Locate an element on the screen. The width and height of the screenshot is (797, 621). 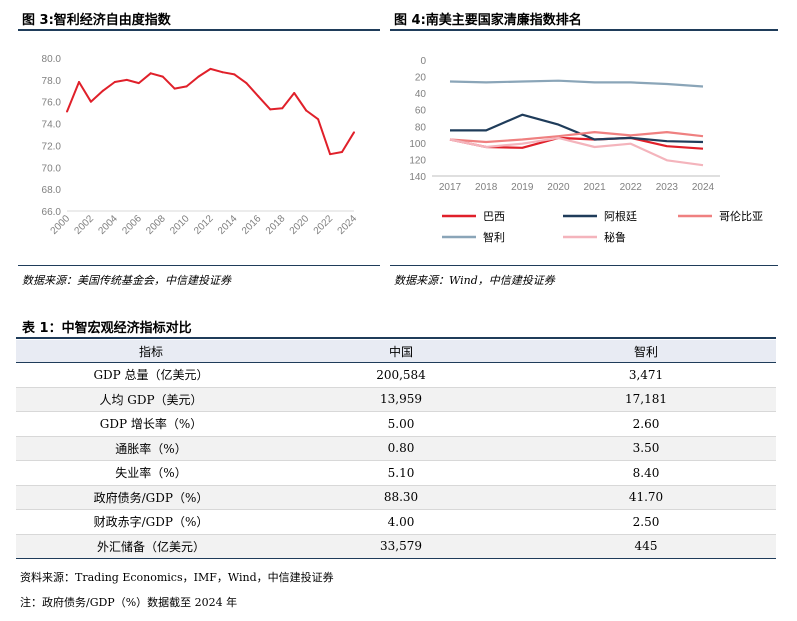
y-tick-label: 20 is located at coordinates (421, 78).